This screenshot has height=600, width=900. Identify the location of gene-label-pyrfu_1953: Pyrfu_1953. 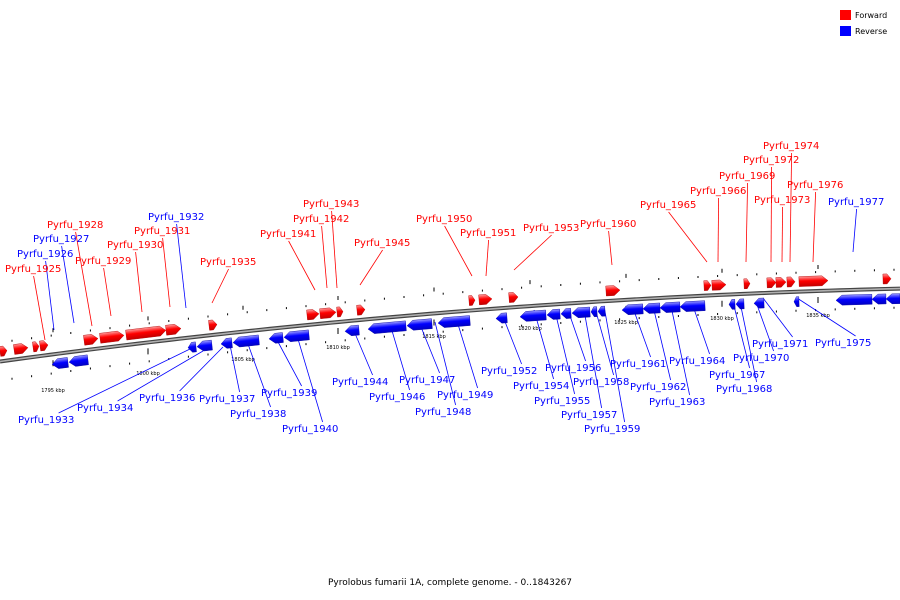
(551, 228).